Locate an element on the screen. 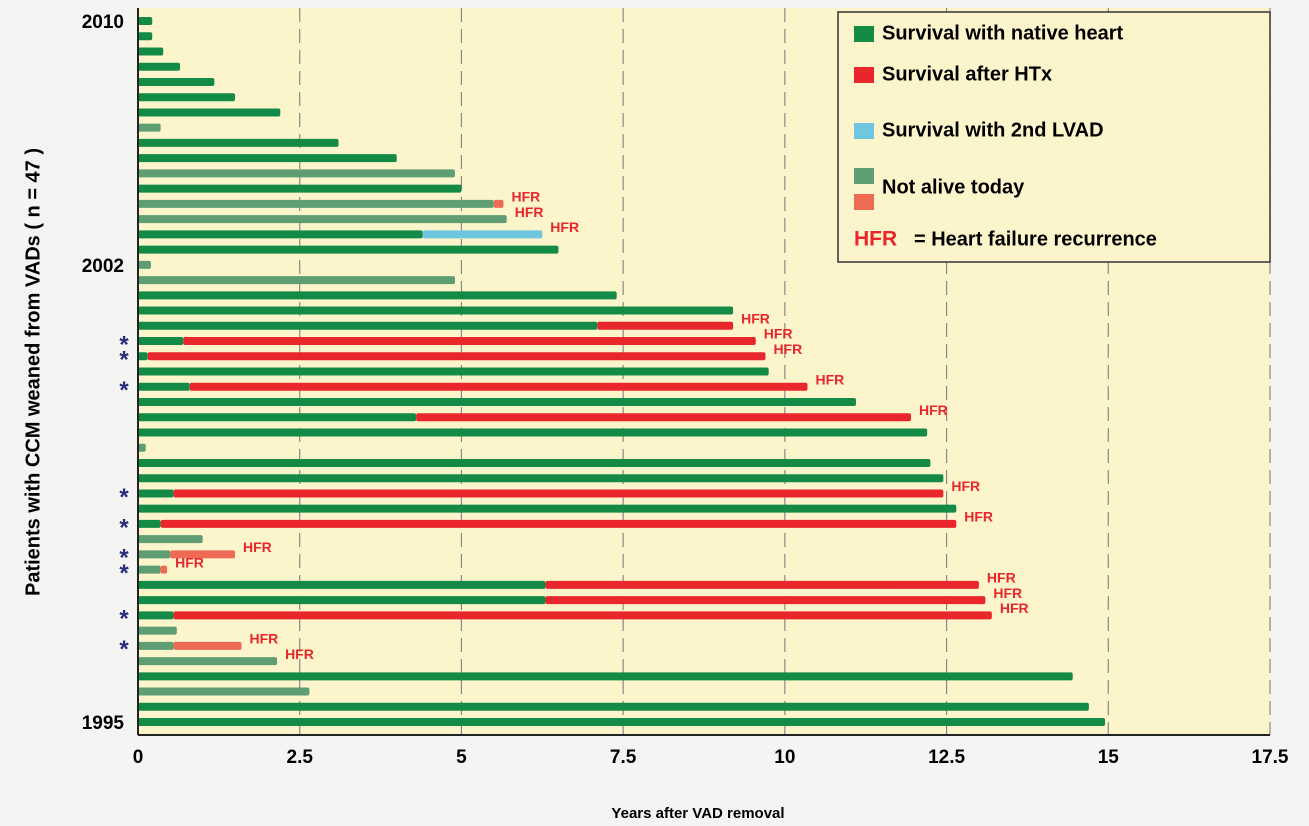  legend is located at coordinates (1054, 137).